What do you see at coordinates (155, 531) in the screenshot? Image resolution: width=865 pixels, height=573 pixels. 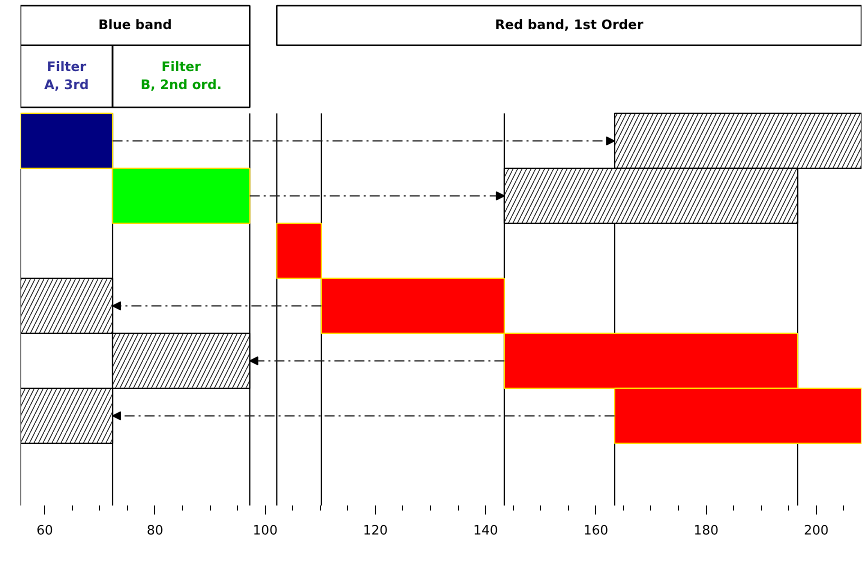 I see `x-tick-label: 80` at bounding box center [155, 531].